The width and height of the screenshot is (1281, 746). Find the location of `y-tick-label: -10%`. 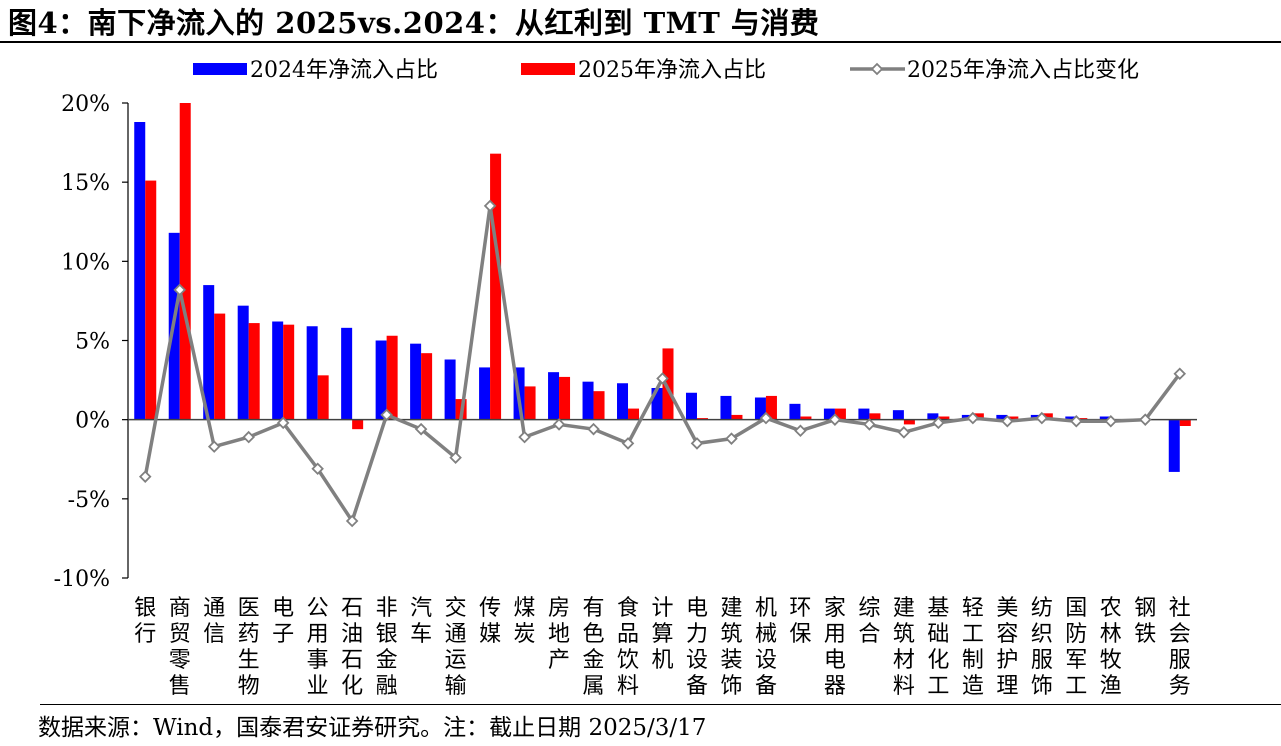

y-tick-label: -10% is located at coordinates (82, 579).